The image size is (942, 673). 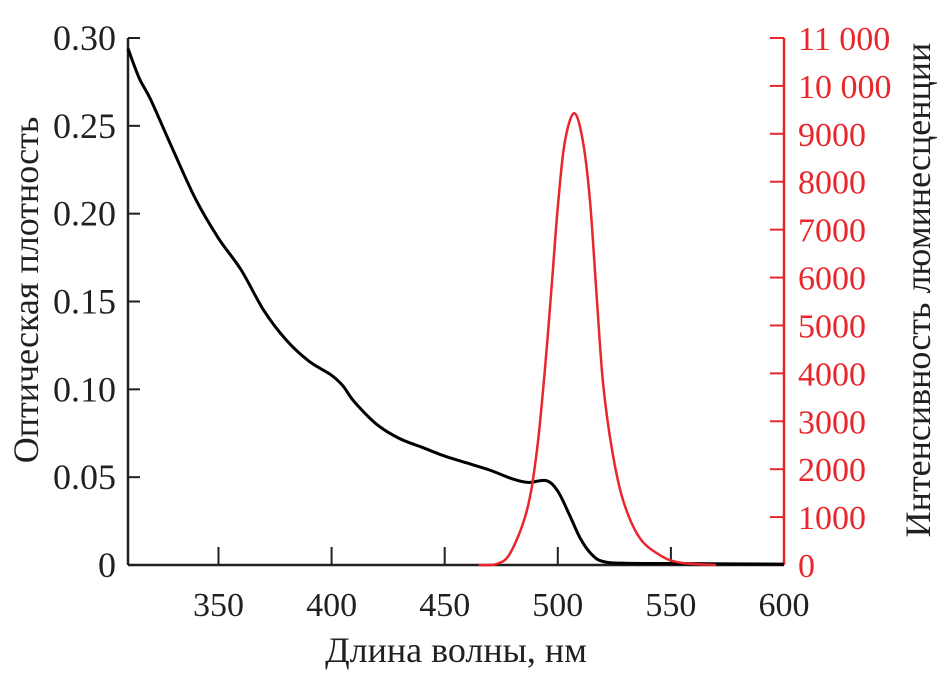 What do you see at coordinates (331, 605) in the screenshot?
I see `x-tick-label: 400` at bounding box center [331, 605].